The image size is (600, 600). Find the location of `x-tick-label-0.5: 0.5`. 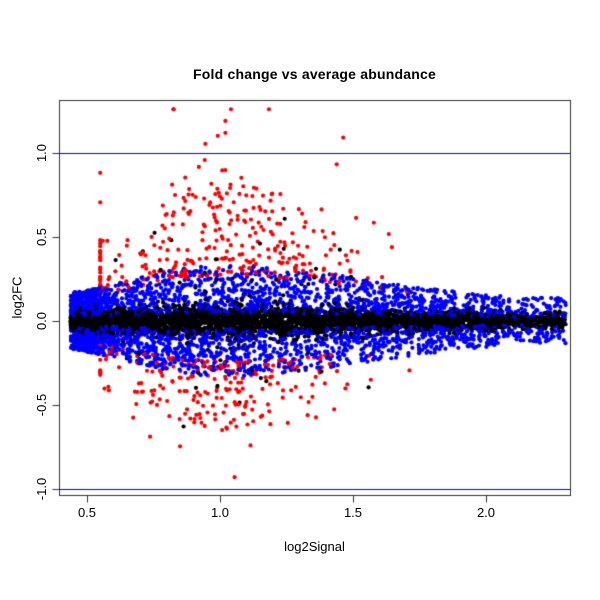

x-tick-label-0.5: 0.5 is located at coordinates (87, 512).